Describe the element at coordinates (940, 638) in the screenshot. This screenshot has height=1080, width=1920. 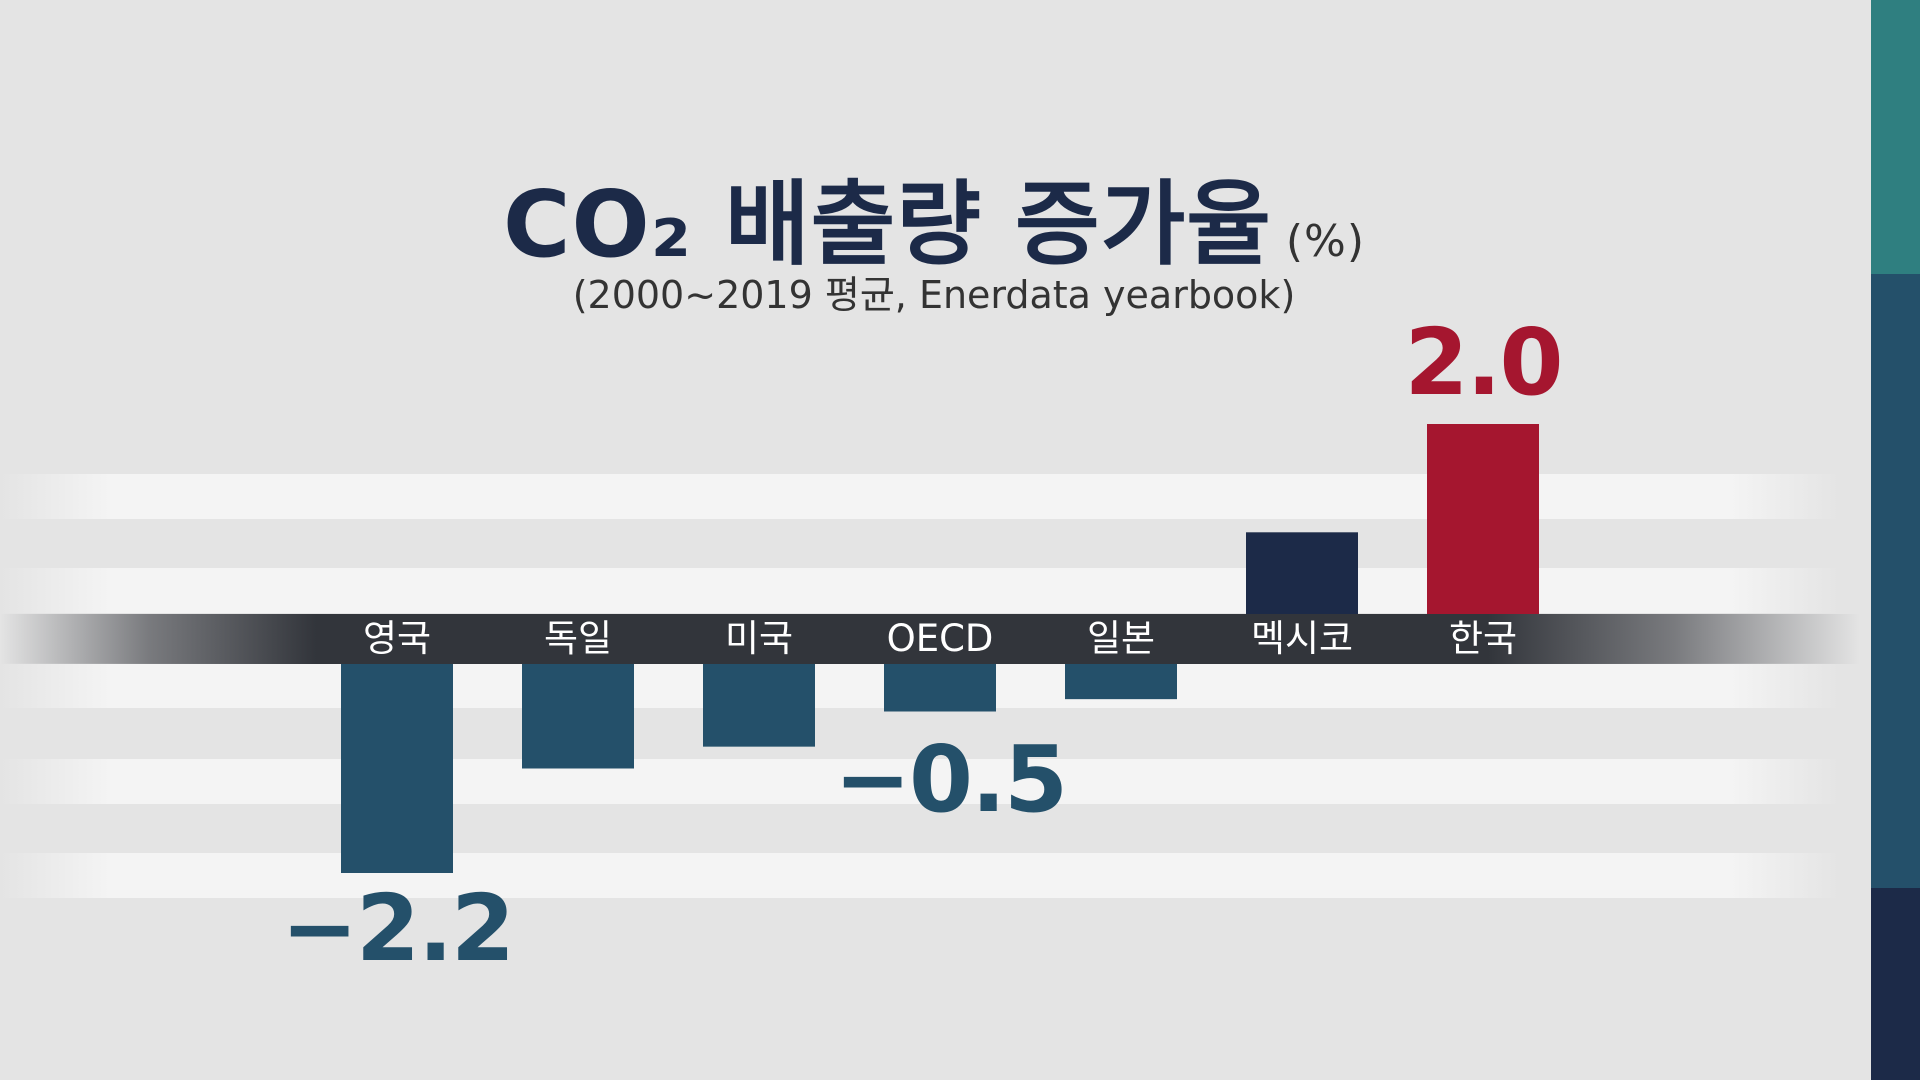
I see `category-label: OECD` at that location.